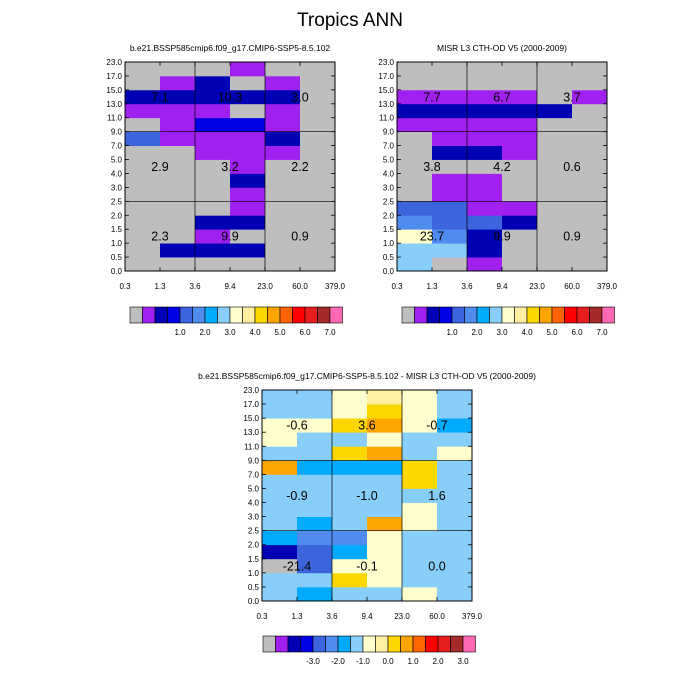 This screenshot has width=700, height=700. What do you see at coordinates (432, 286) in the screenshot?
I see `x-tick-label: 1.3` at bounding box center [432, 286].